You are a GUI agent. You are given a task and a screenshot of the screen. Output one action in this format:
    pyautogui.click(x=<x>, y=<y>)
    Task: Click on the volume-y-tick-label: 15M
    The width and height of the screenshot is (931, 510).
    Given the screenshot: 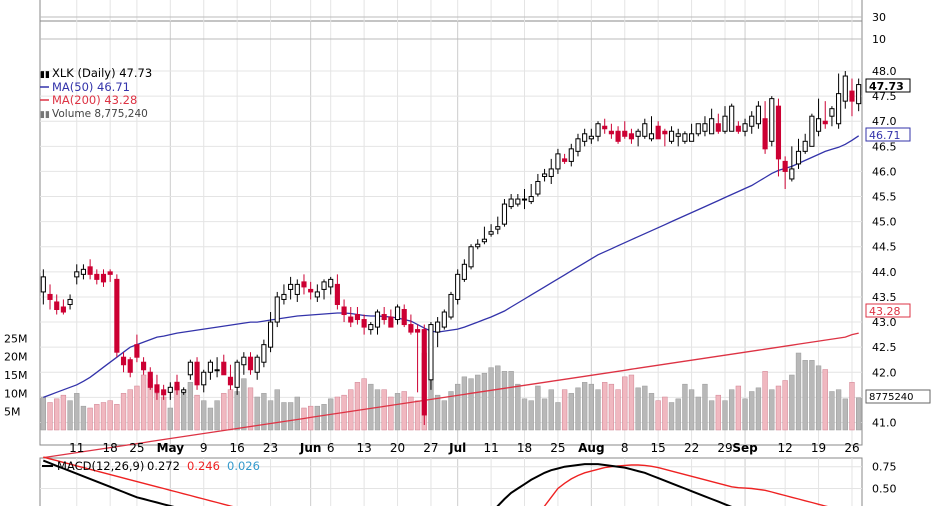 What is the action you would take?
    pyautogui.click(x=16, y=375)
    